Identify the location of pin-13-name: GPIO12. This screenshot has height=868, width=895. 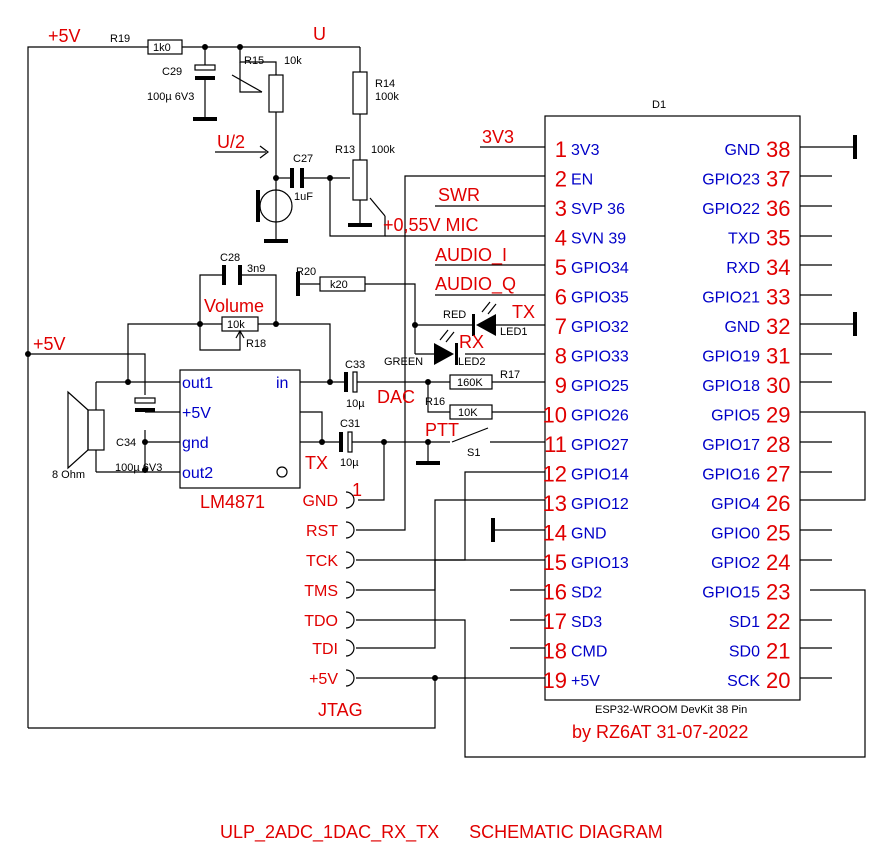
(600, 504).